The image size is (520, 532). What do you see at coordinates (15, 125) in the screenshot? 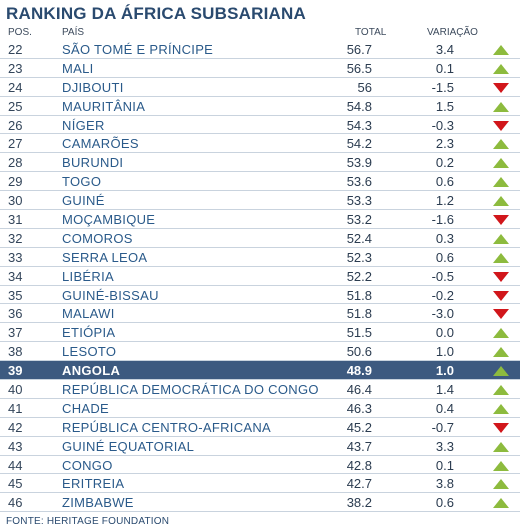
I see `cell-pos: 26` at bounding box center [15, 125].